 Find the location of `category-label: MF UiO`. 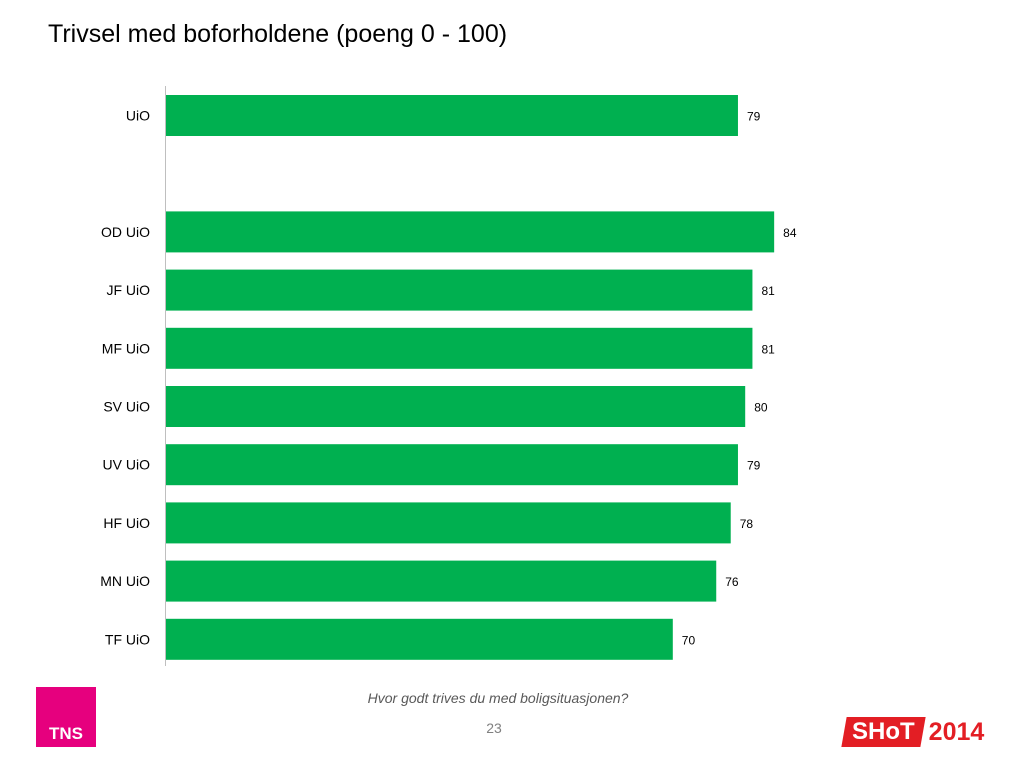

category-label: MF UiO is located at coordinates (126, 348).